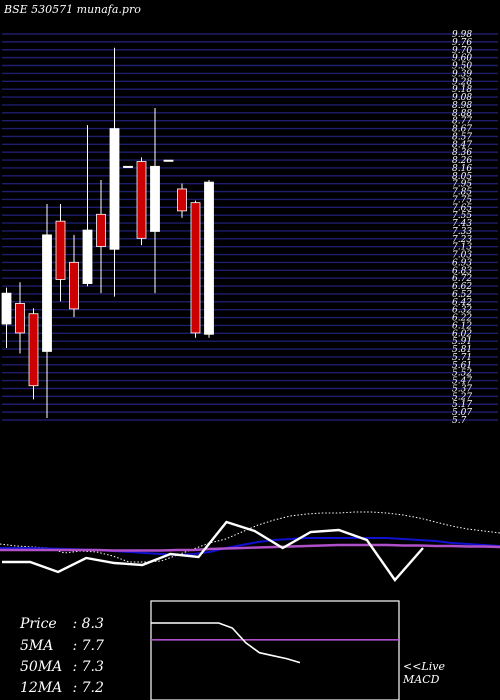 This screenshot has width=500, height=700. What do you see at coordinates (72, 9) in the screenshot?
I see `chart-header: BSE 530571 munafa.pro` at bounding box center [72, 9].